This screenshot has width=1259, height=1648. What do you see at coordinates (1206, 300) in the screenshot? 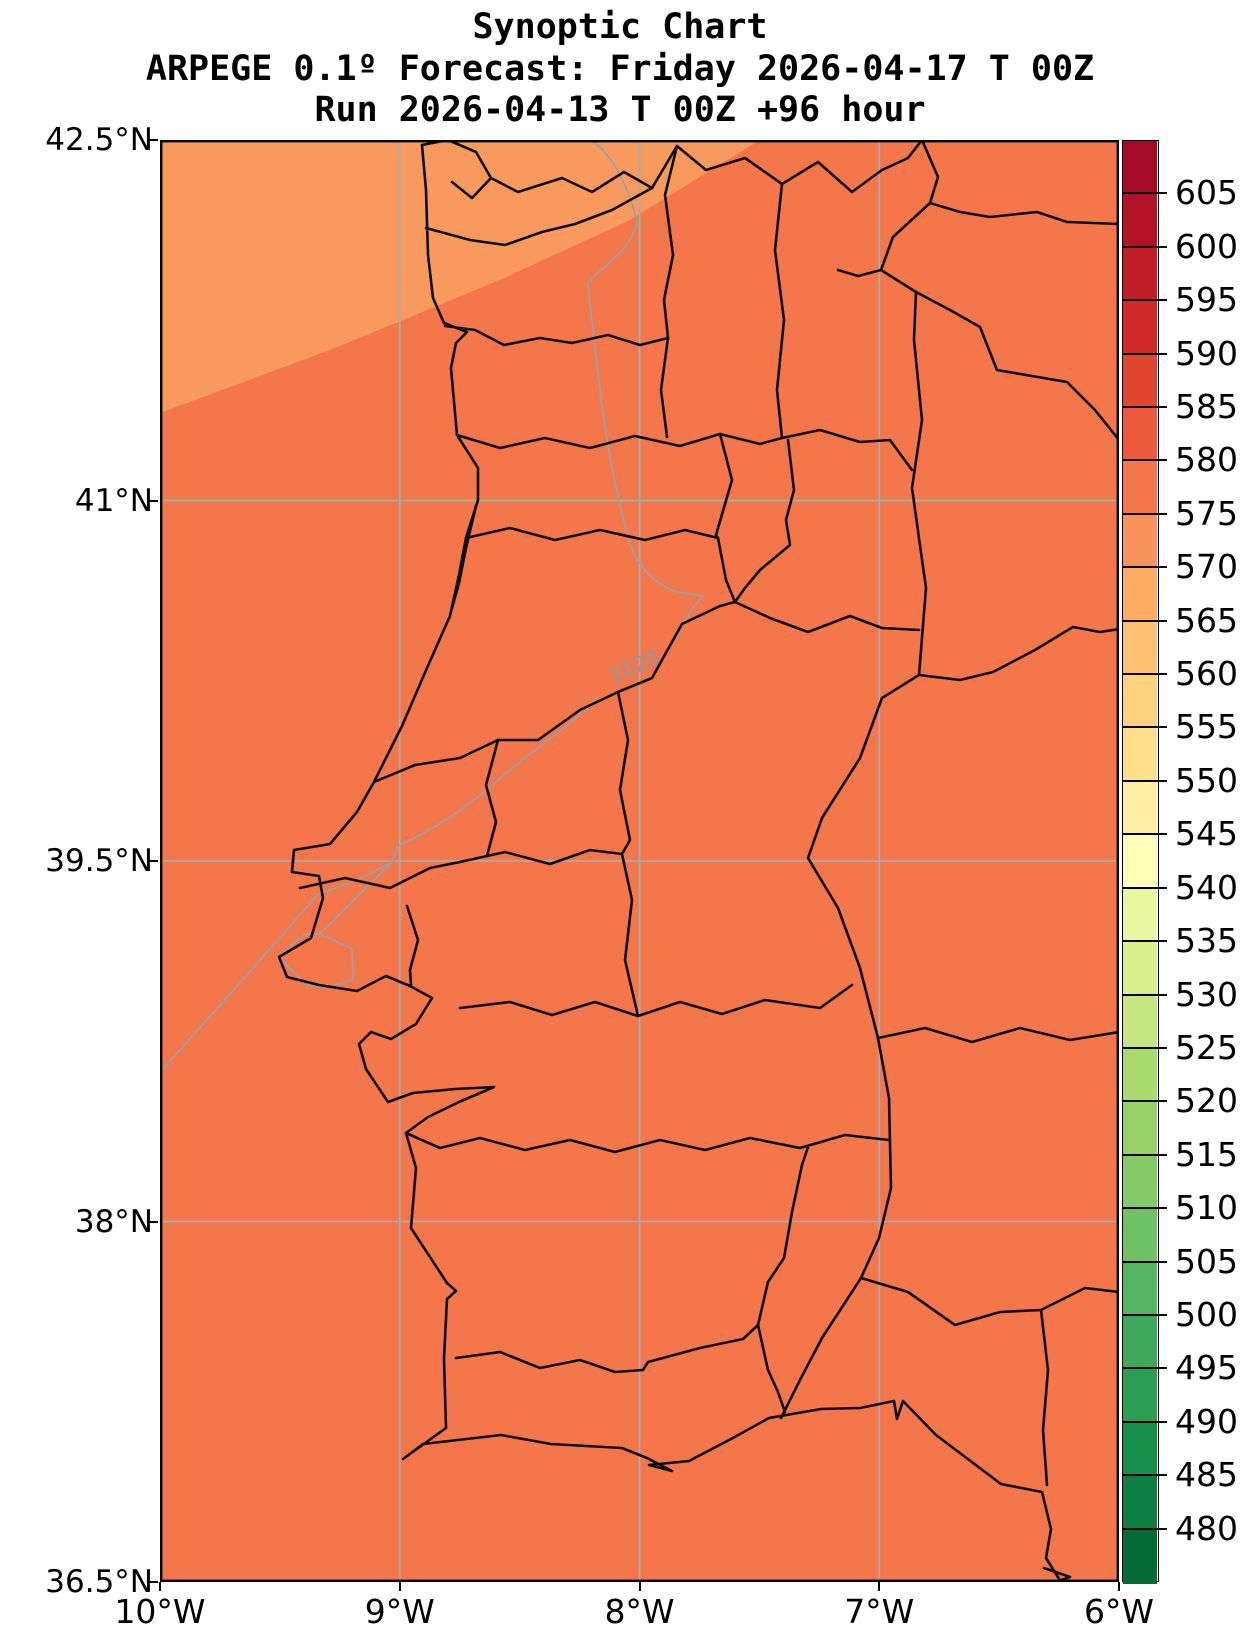
I see `colorbar-tick-label: 595` at bounding box center [1206, 300].